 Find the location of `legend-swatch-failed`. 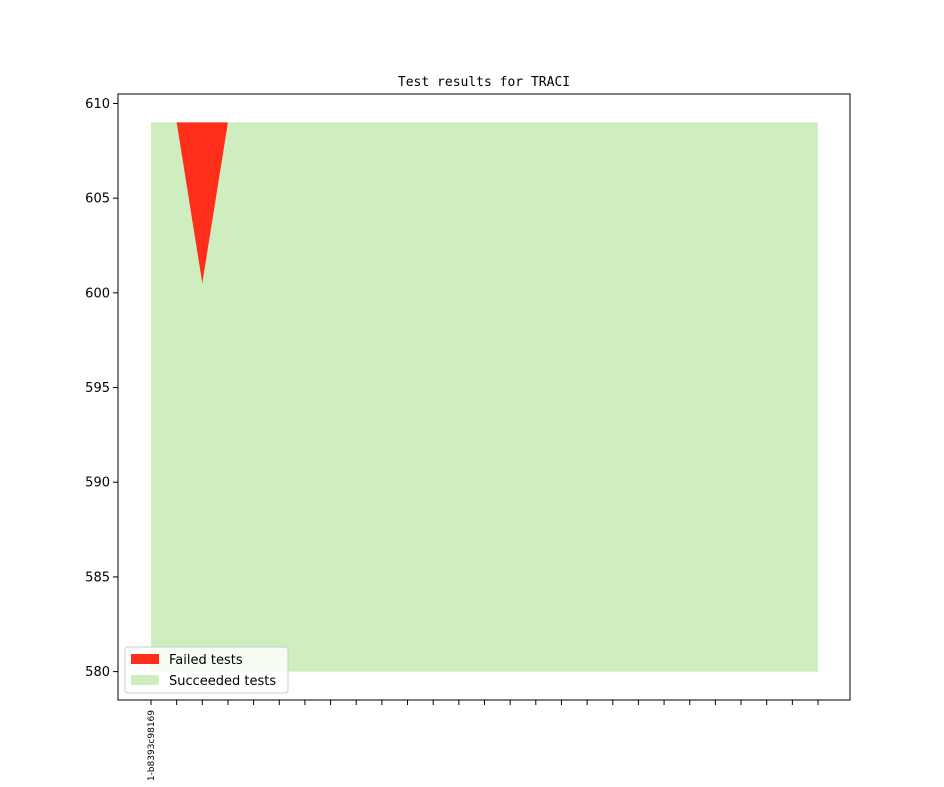

legend-swatch-failed is located at coordinates (145, 659).